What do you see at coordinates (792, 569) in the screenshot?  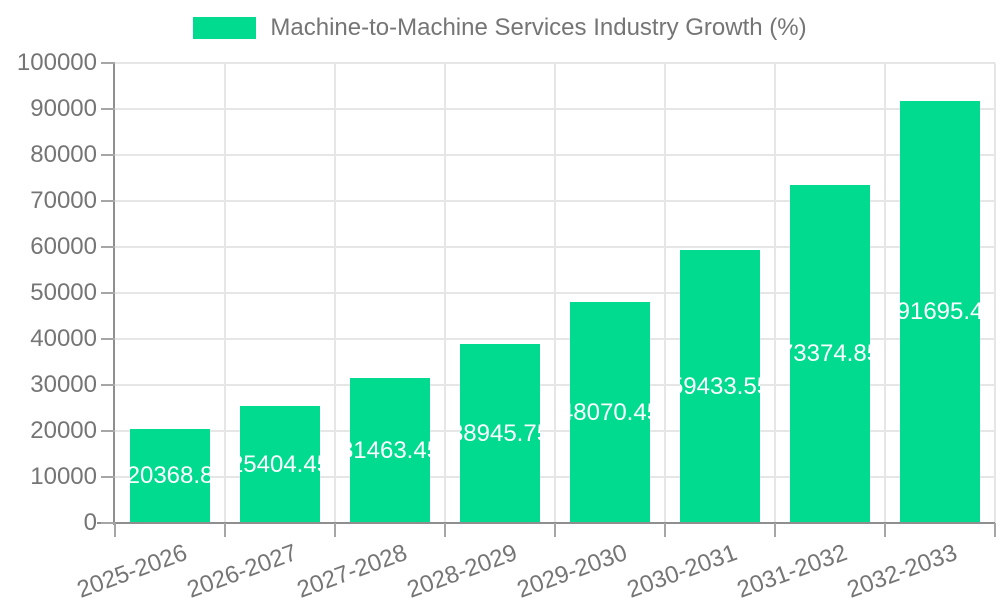 I see `x-axis-tick-label: 2031-2032` at bounding box center [792, 569].